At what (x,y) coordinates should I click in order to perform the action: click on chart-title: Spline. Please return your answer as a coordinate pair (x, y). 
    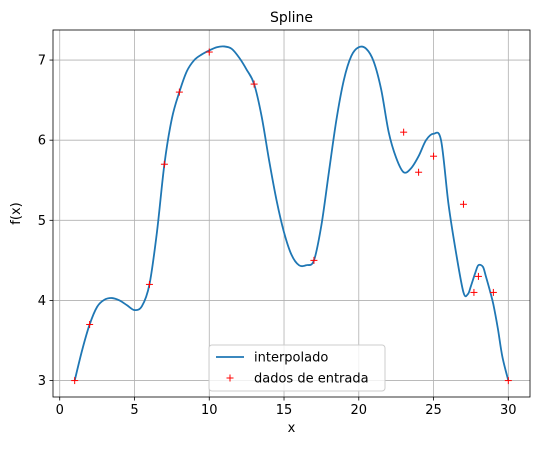
    Looking at the image, I should click on (291, 18).